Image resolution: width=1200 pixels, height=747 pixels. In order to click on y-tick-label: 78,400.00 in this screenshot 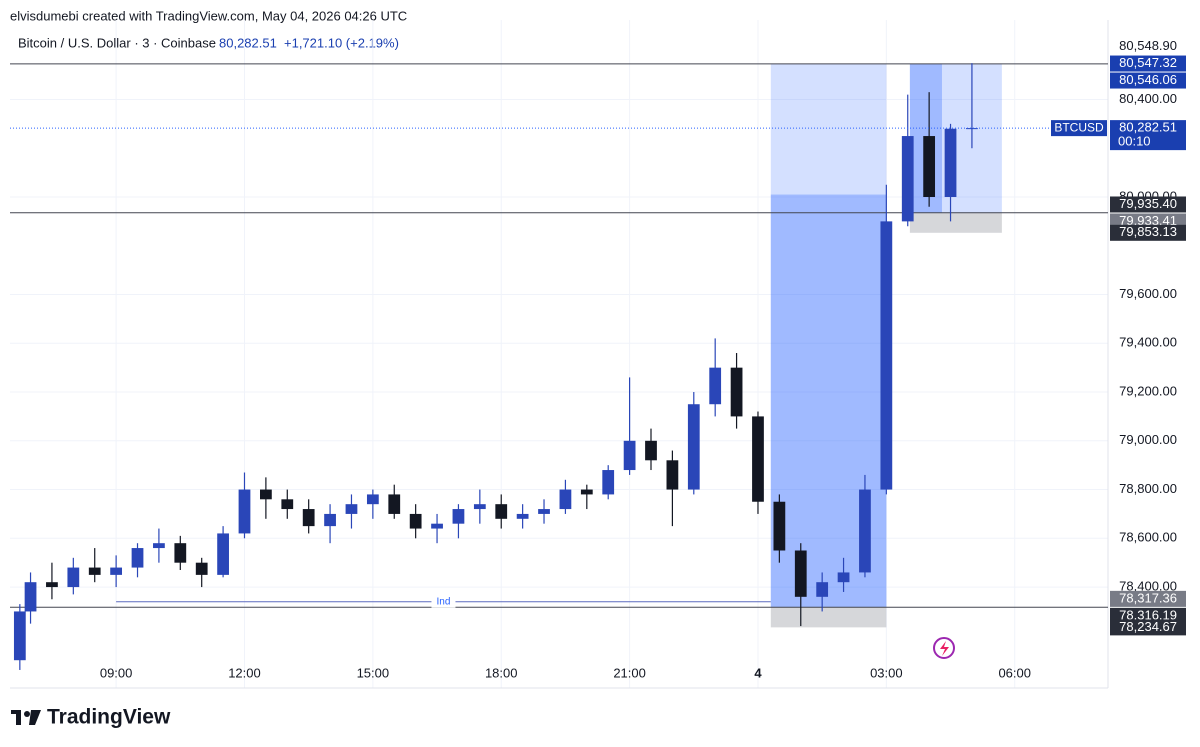, I will do `click(1148, 586)`.